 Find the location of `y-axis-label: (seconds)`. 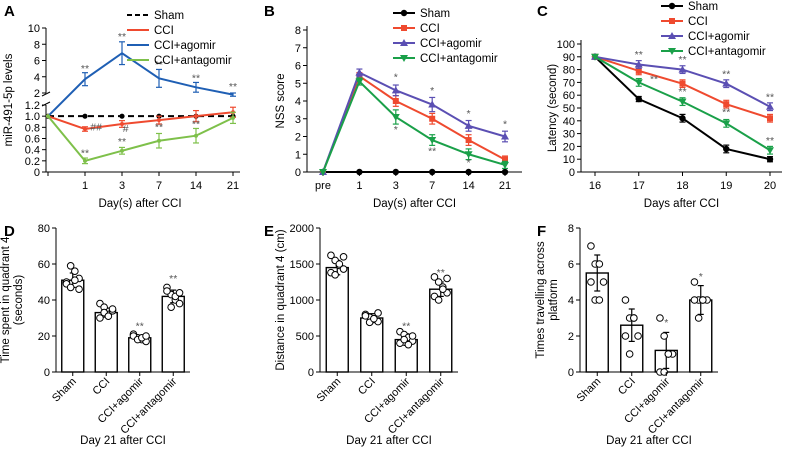

y-axis-label: (seconds) is located at coordinates (19, 300).